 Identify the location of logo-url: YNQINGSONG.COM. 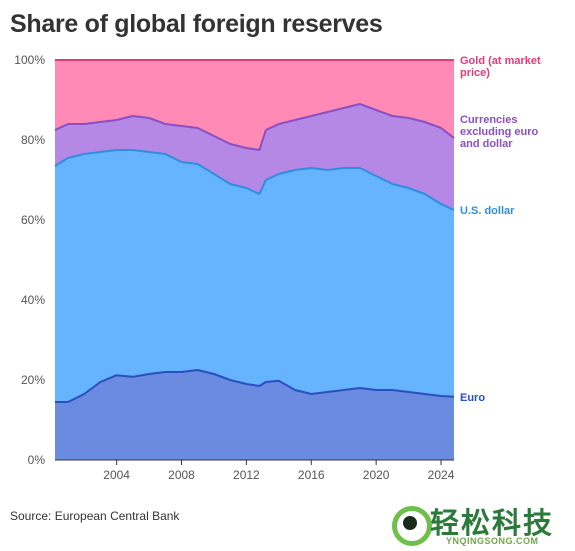
(492, 541).